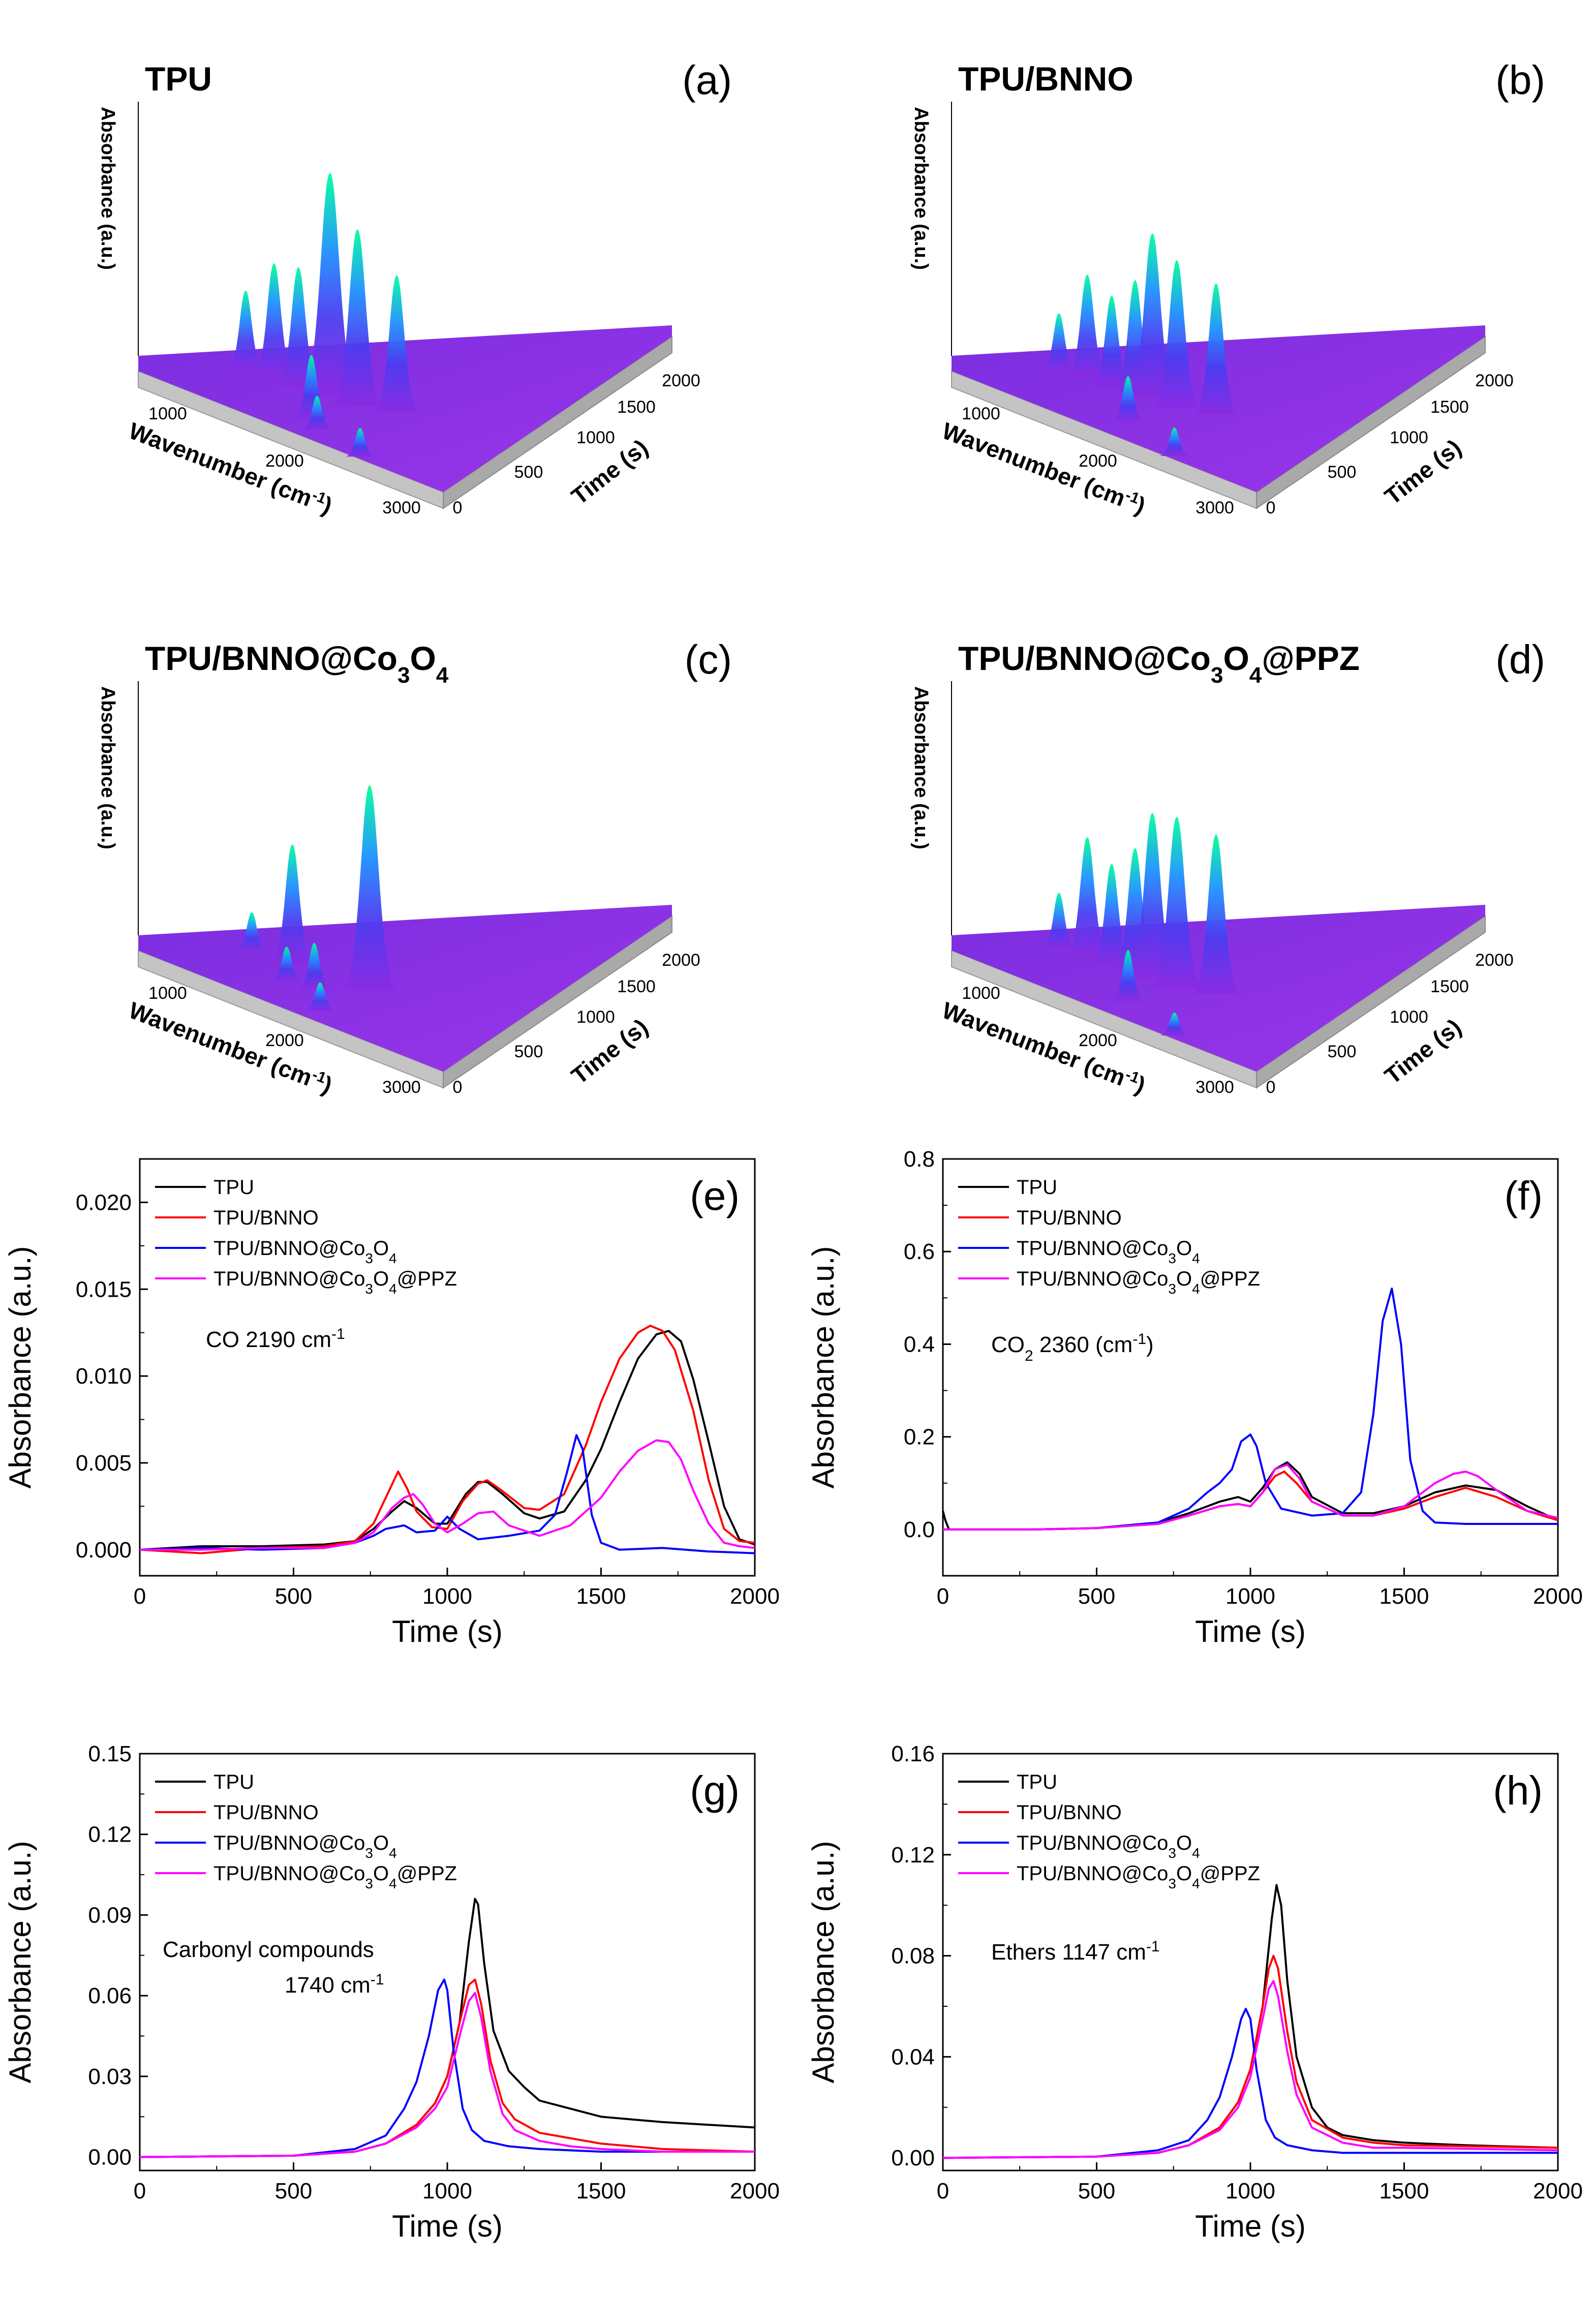 This screenshot has width=1594, height=2324. I want to click on y-tick-label: 0.010, so click(104, 1376).